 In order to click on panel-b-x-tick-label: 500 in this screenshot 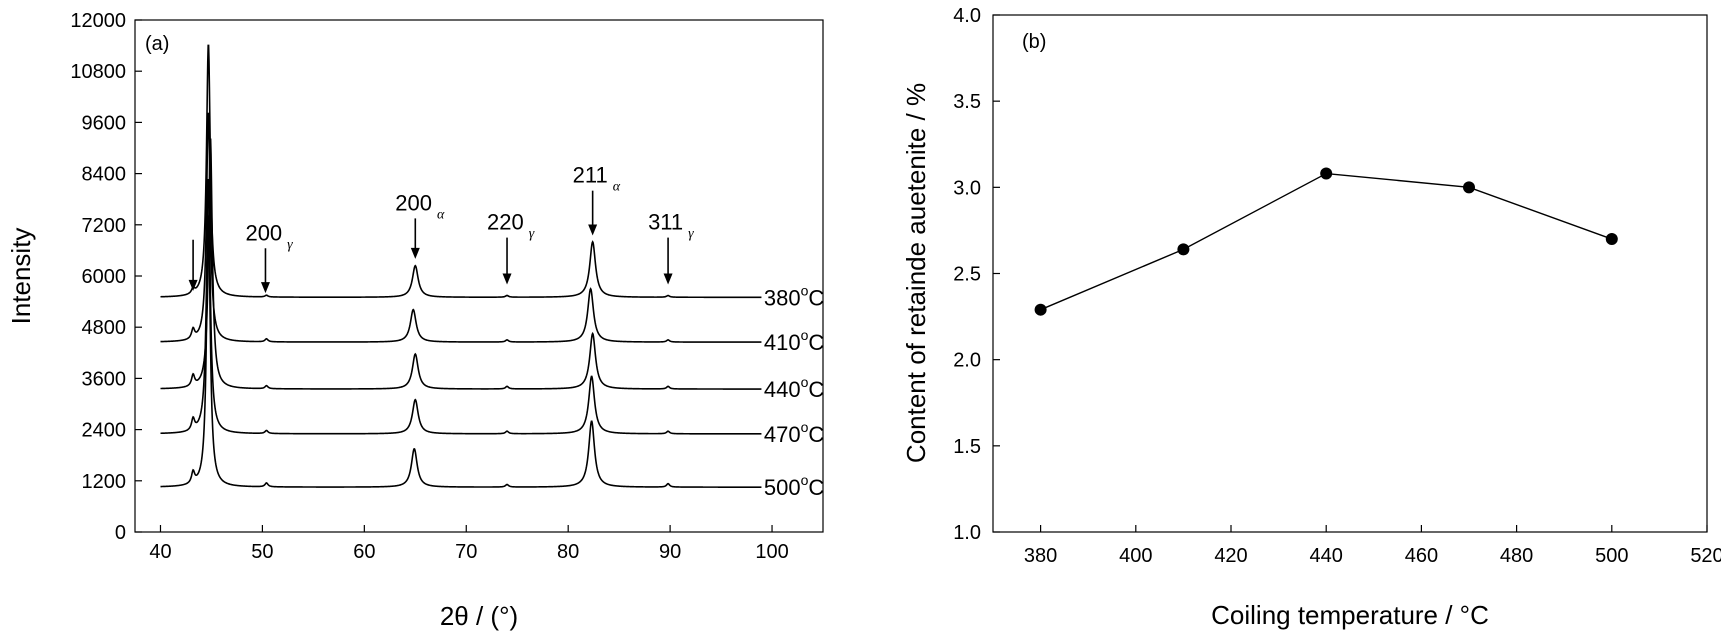, I will do `click(1611, 556)`.